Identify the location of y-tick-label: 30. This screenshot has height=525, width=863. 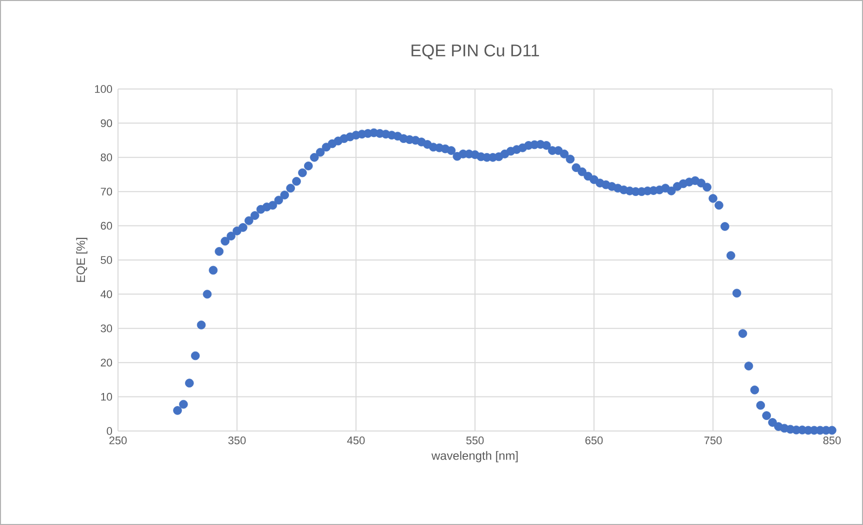
(106, 328).